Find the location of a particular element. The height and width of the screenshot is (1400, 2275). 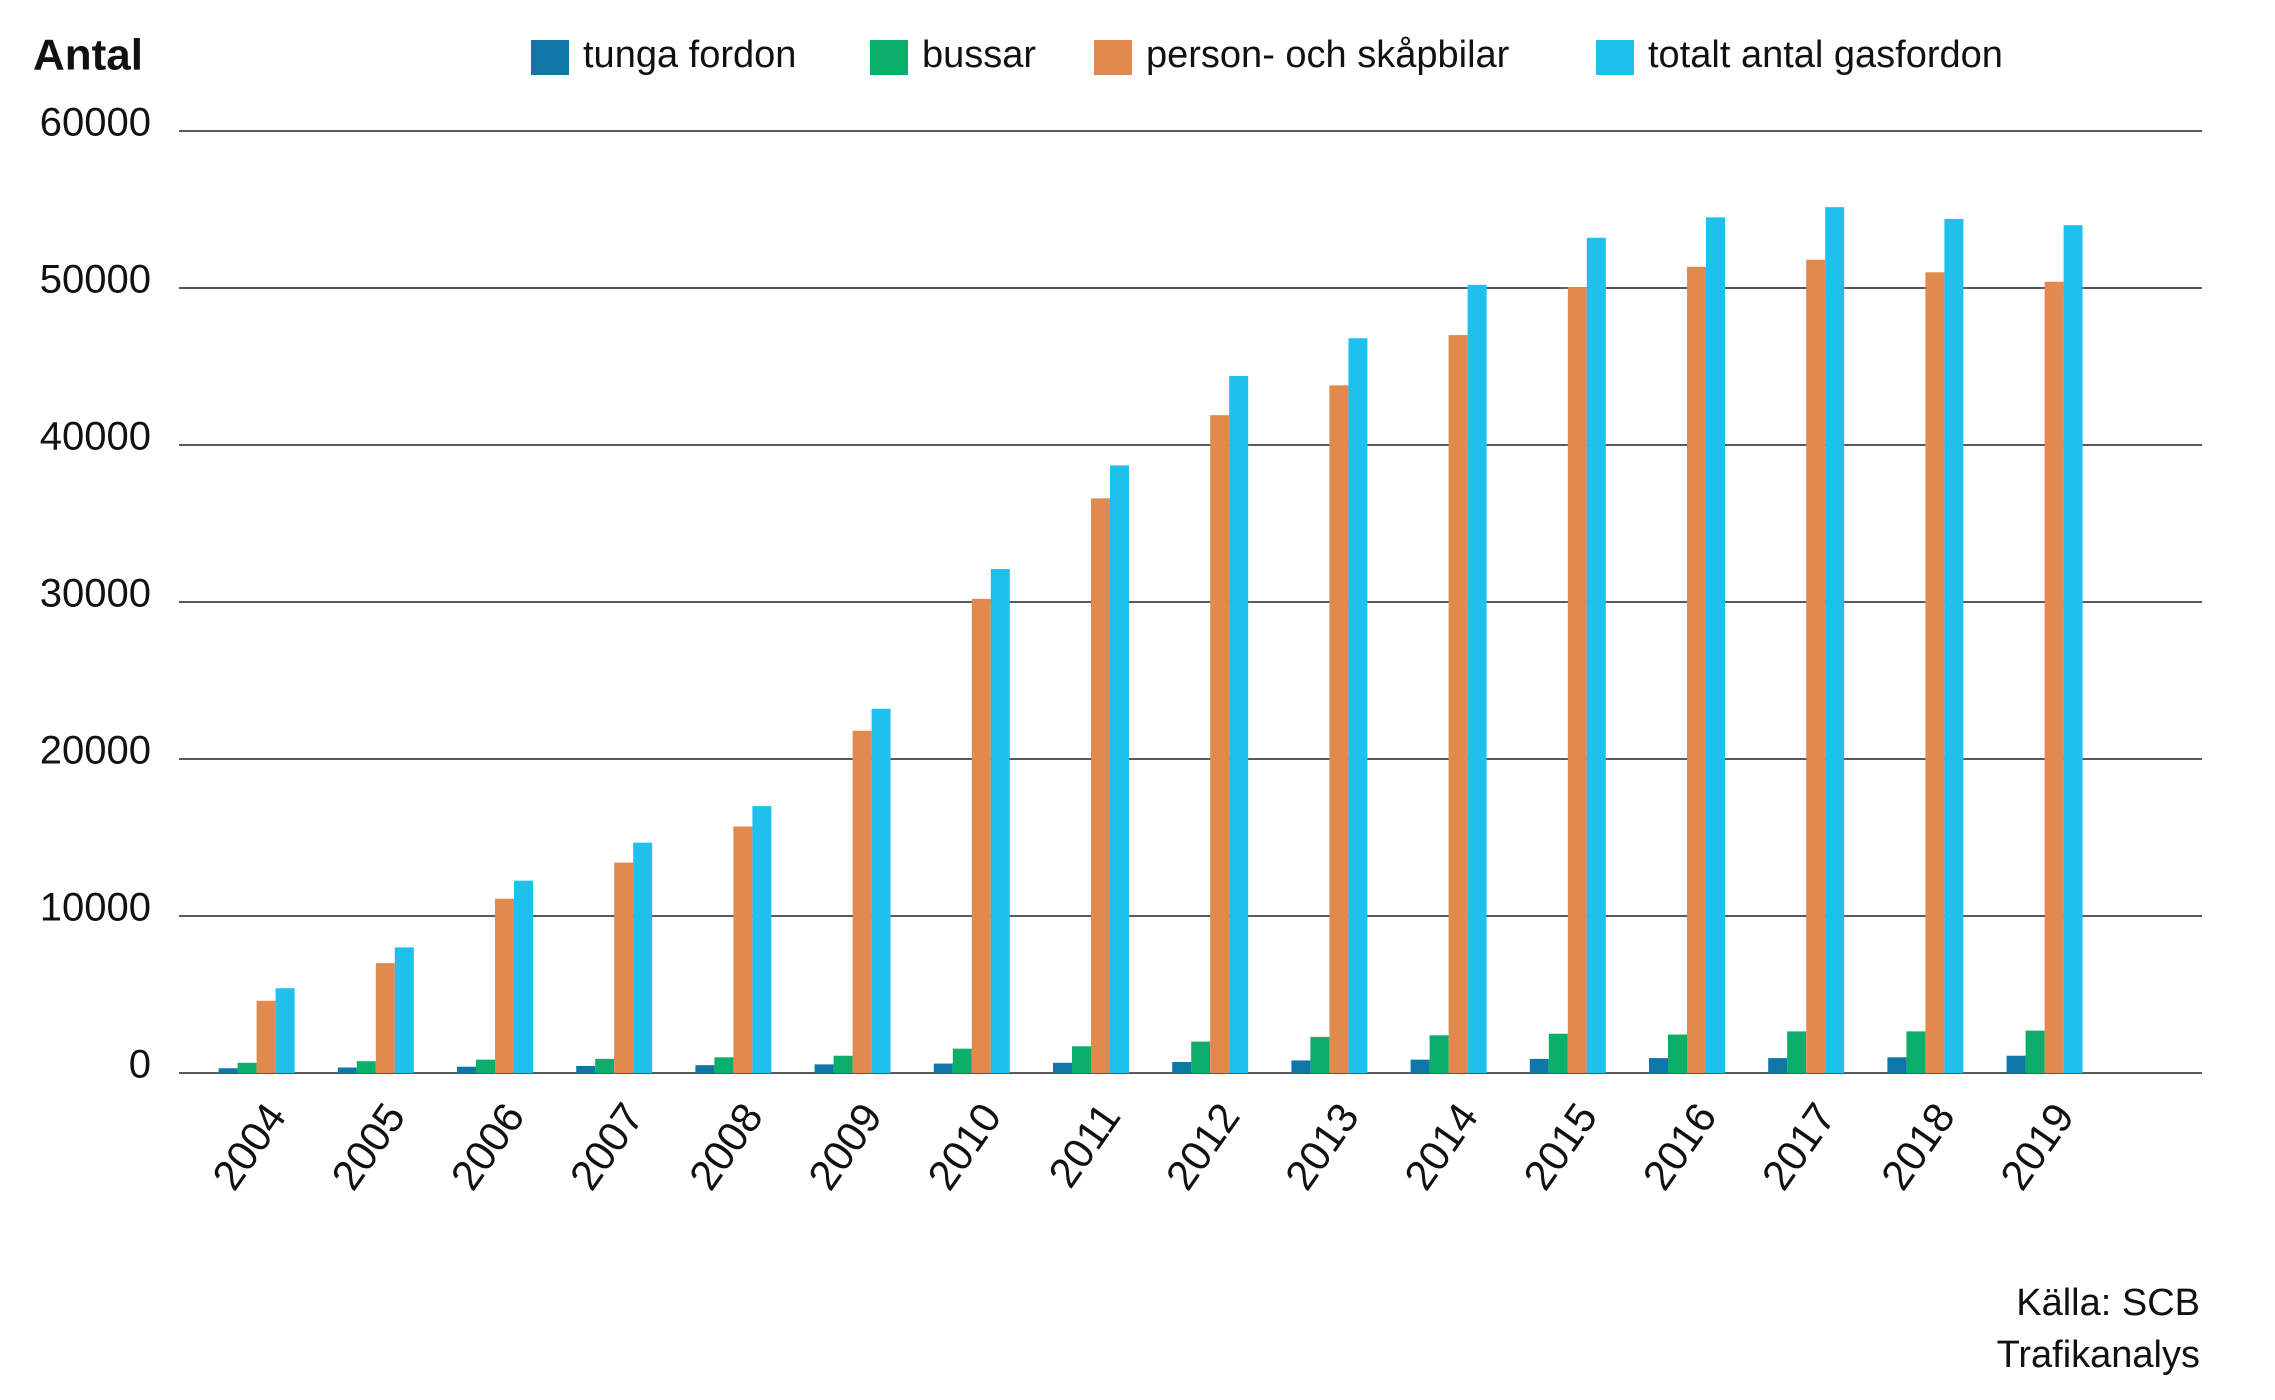

x-tick-label: 2009 is located at coordinates (845, 1146).